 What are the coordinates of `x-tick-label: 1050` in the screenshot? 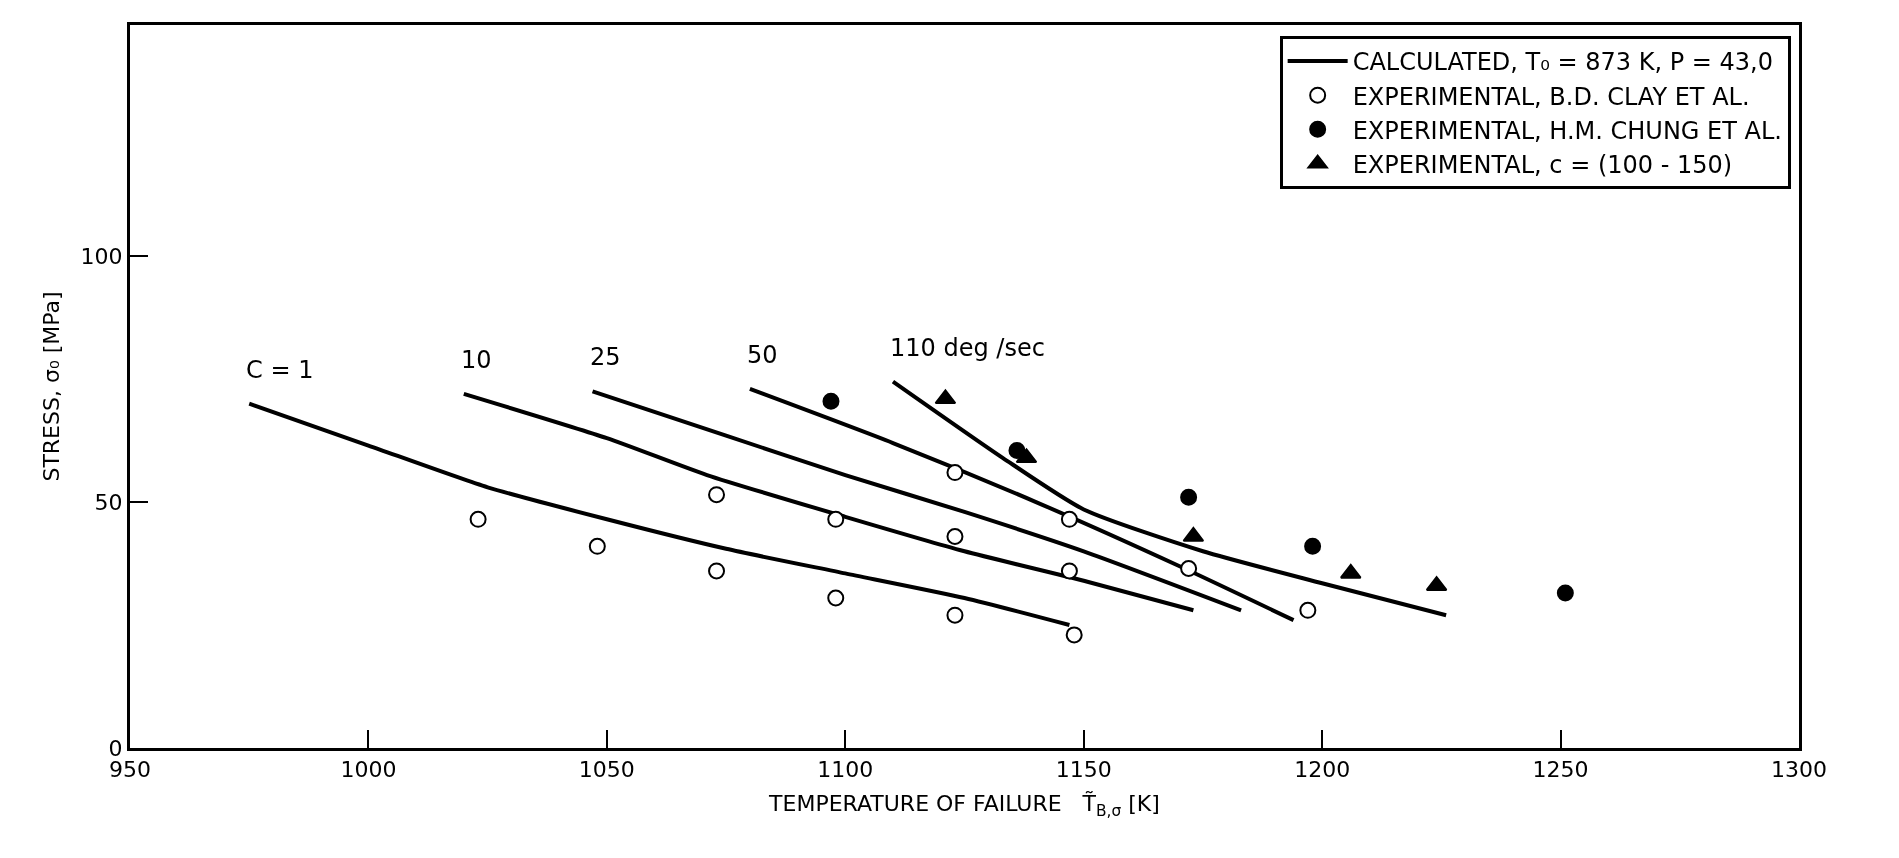 It's located at (606, 770).